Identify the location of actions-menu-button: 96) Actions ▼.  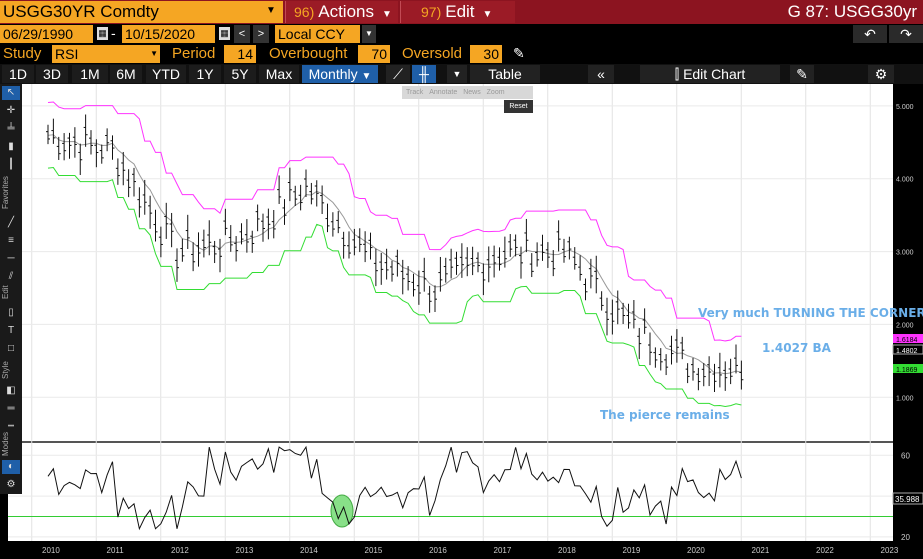
(341, 12).